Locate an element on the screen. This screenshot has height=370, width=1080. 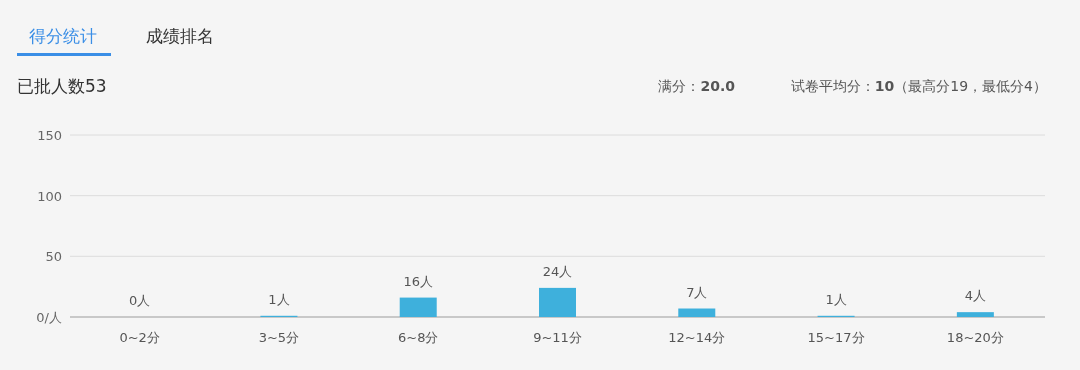
x-tick-label: 3~5分 is located at coordinates (279, 337).